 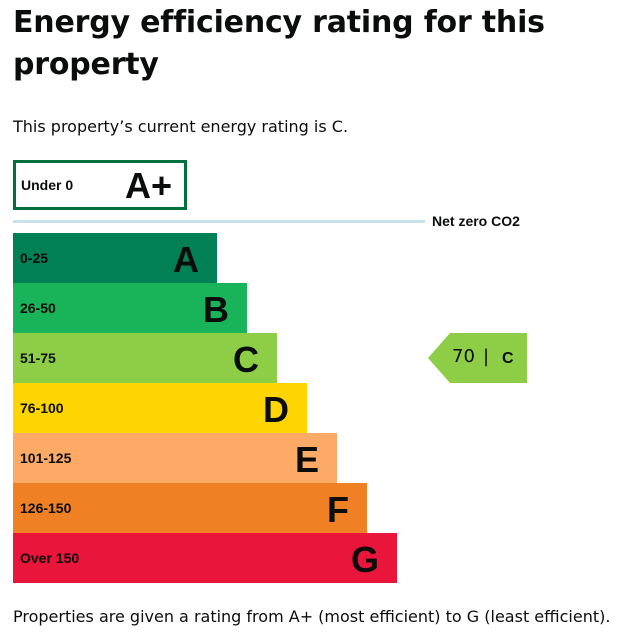 What do you see at coordinates (38, 358) in the screenshot?
I see `band-range-label: 51-75` at bounding box center [38, 358].